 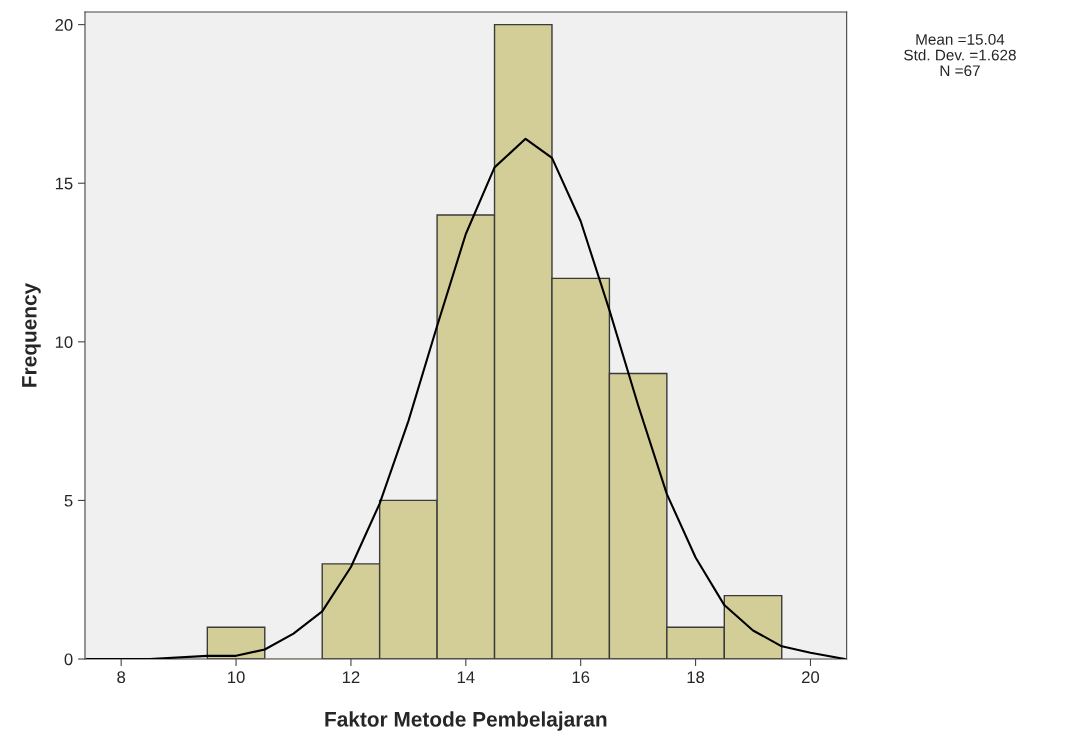 I want to click on x-tick-label: 10, so click(x=236, y=677).